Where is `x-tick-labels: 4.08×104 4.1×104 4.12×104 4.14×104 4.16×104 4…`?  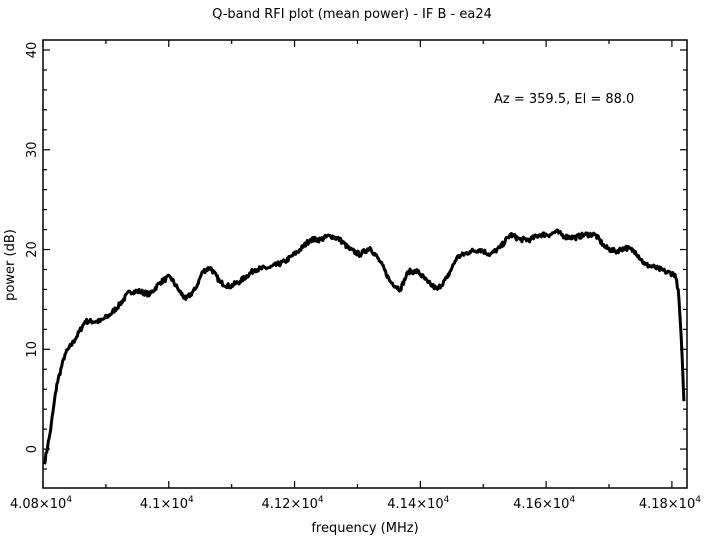
x-tick-labels: 4.08×104 4.1×104 4.12×104 4.14×104 4.16×104 4… is located at coordinates (355, 503).